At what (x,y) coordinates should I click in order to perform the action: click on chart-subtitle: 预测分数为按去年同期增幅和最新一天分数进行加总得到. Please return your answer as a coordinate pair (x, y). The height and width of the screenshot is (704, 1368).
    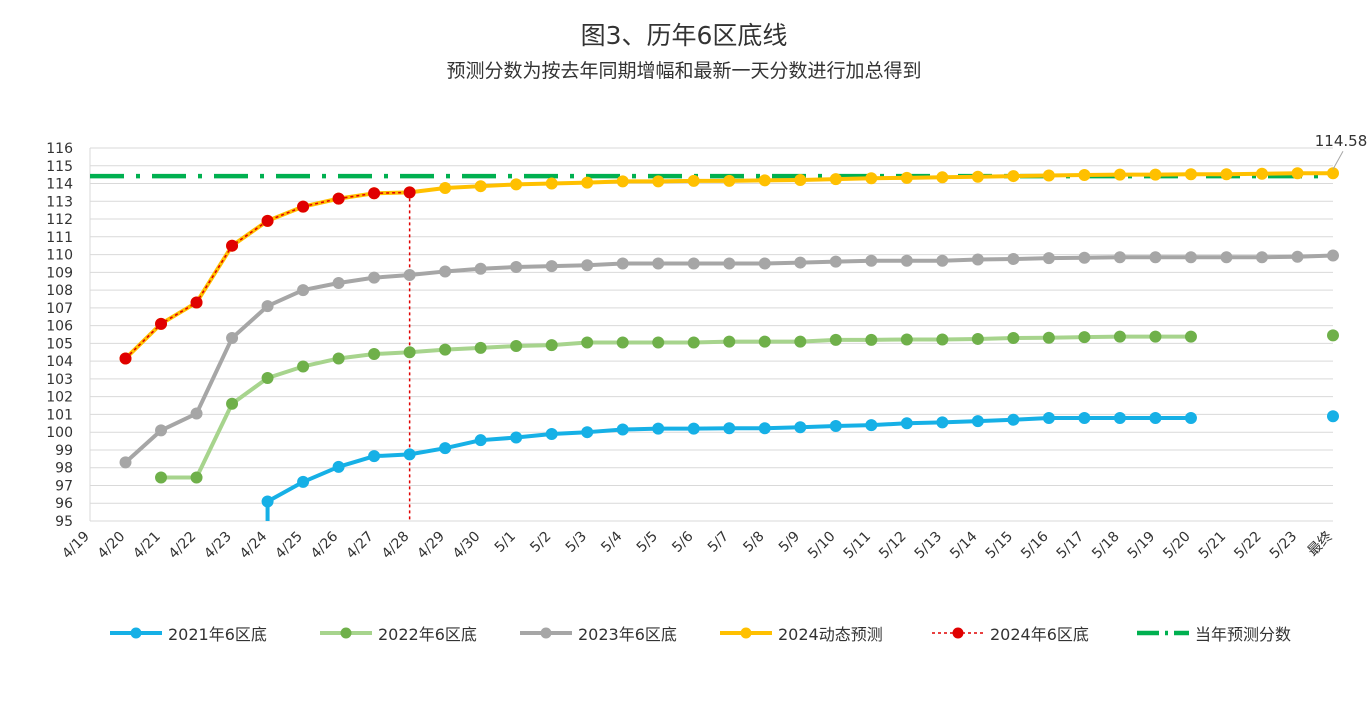
    Looking at the image, I should click on (684, 71).